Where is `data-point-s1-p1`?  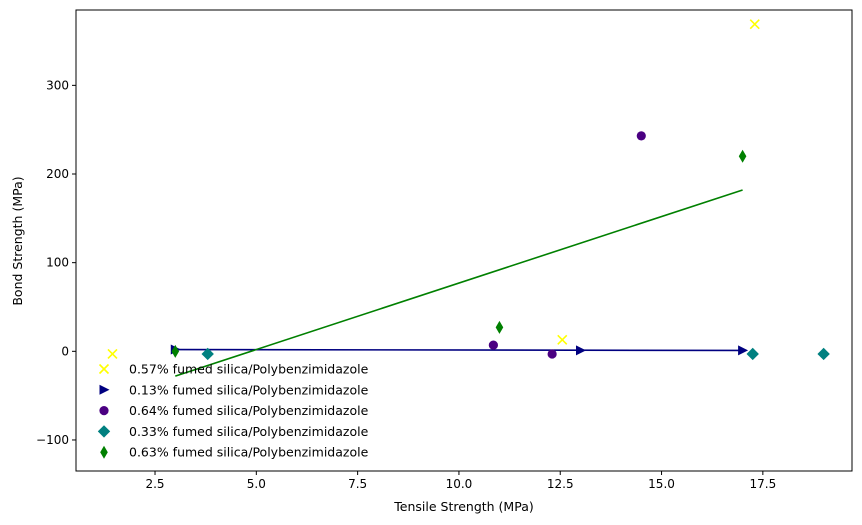
data-point-s1-p1 is located at coordinates (112, 354).